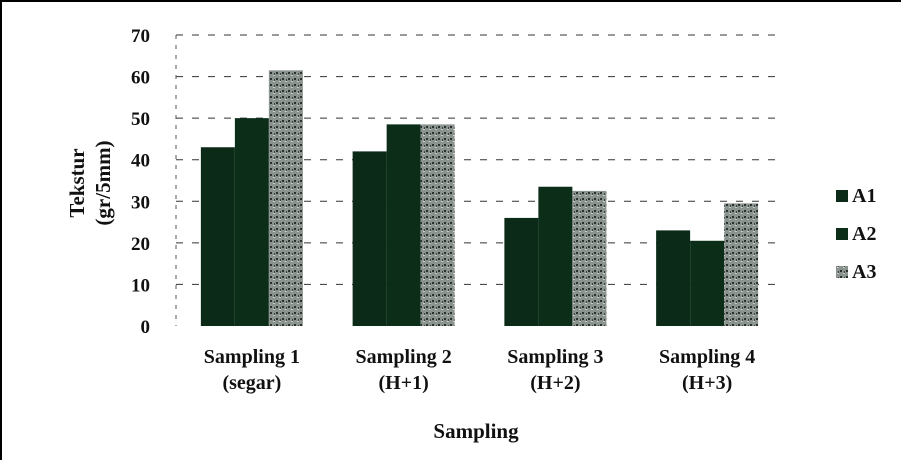 This screenshot has height=462, width=903. What do you see at coordinates (707, 383) in the screenshot?
I see `x-tick-label: (H+3)` at bounding box center [707, 383].